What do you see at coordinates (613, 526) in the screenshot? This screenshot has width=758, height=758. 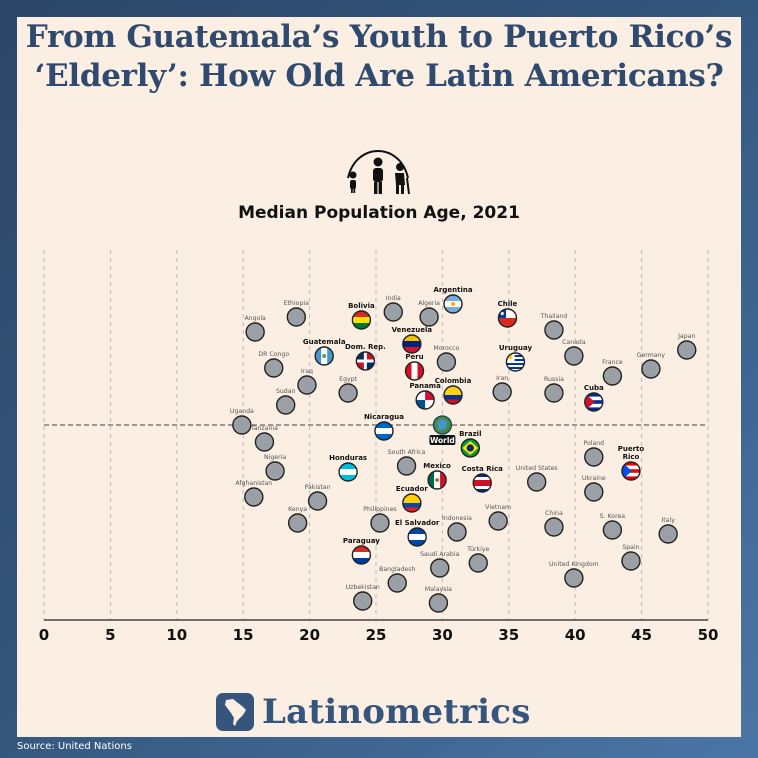 I see `data-point-s-korea: S. Korea` at bounding box center [613, 526].